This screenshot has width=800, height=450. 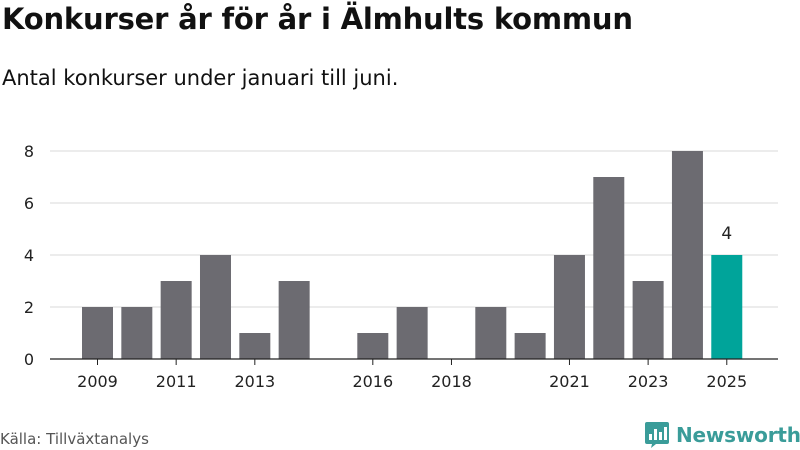 What do you see at coordinates (29, 151) in the screenshot?
I see `y-tick-label: 8` at bounding box center [29, 151].